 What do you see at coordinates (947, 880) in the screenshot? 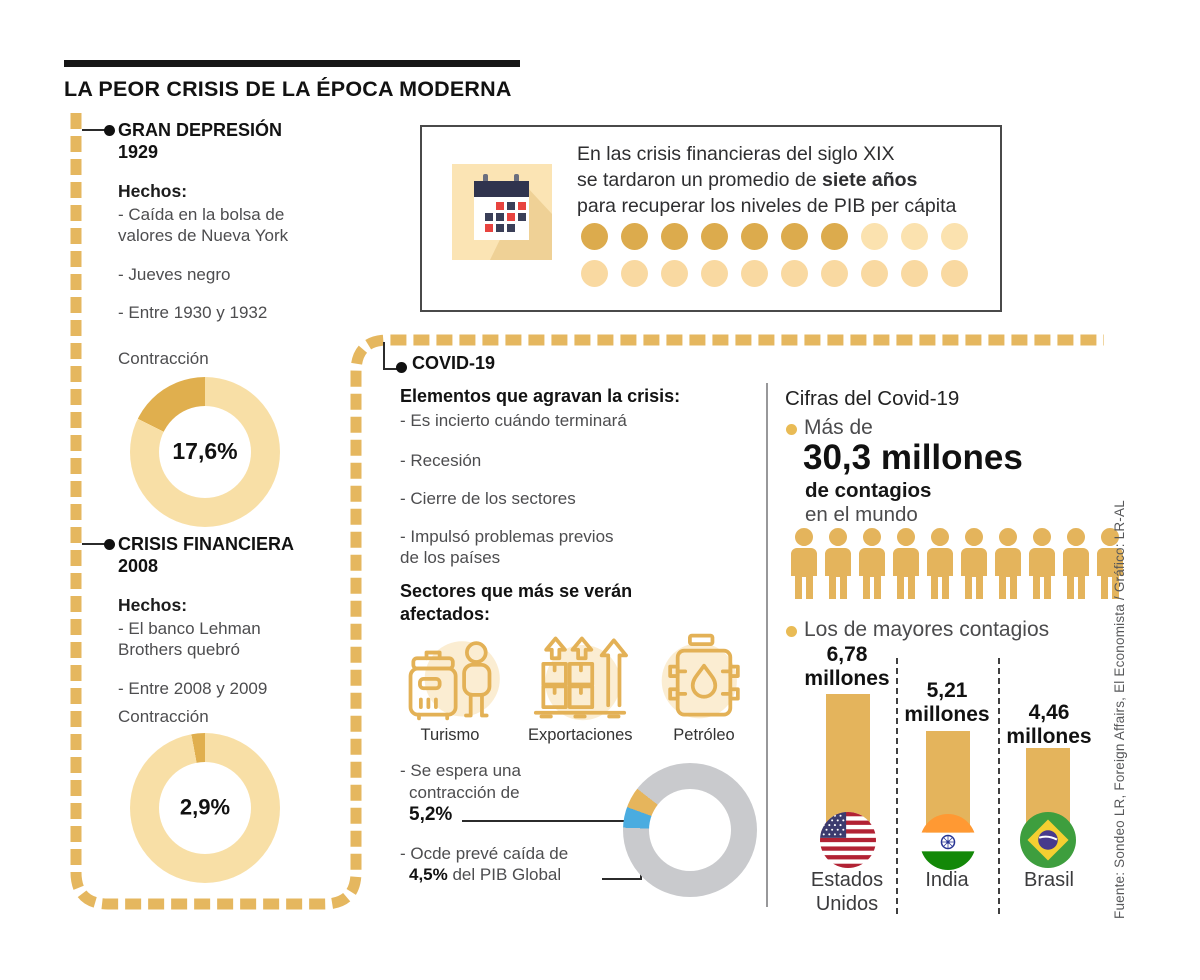
I see `country-name: India` at bounding box center [947, 880].